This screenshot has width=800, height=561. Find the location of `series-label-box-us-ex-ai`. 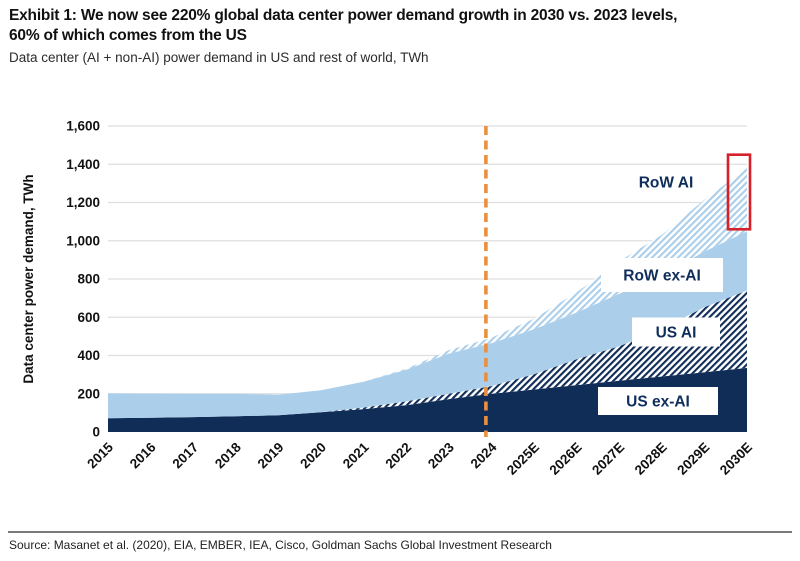

series-label-box-us-ex-ai is located at coordinates (658, 401).